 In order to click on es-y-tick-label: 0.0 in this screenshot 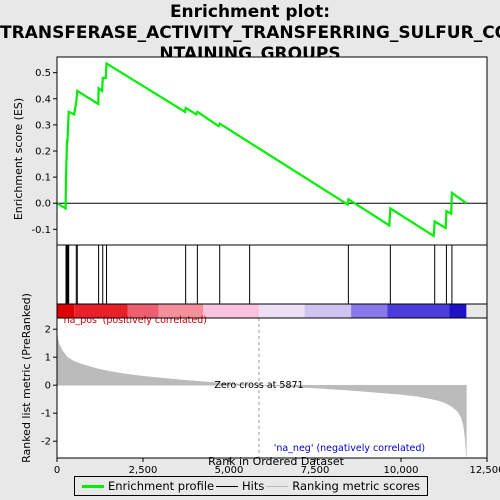, I will do `click(43, 204)`.